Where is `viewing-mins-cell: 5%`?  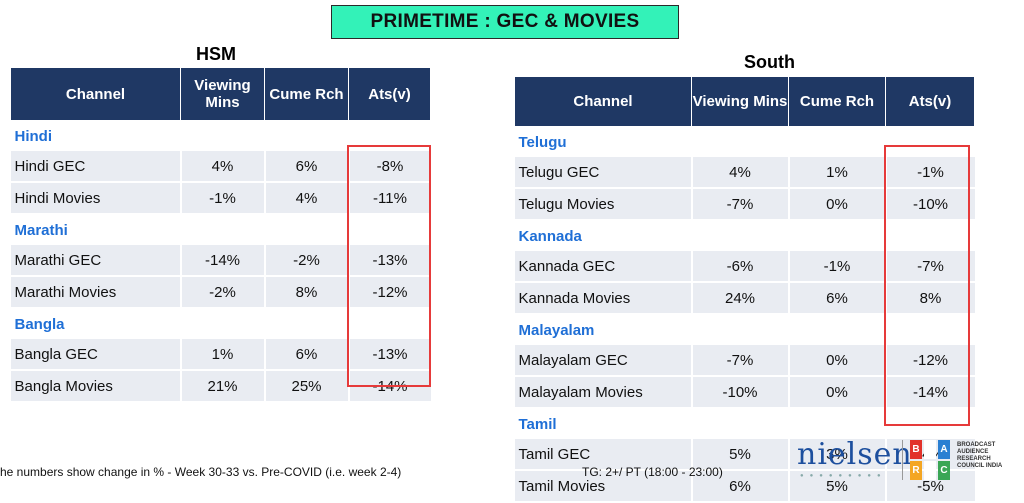
viewing-mins-cell: 5% is located at coordinates (739, 455).